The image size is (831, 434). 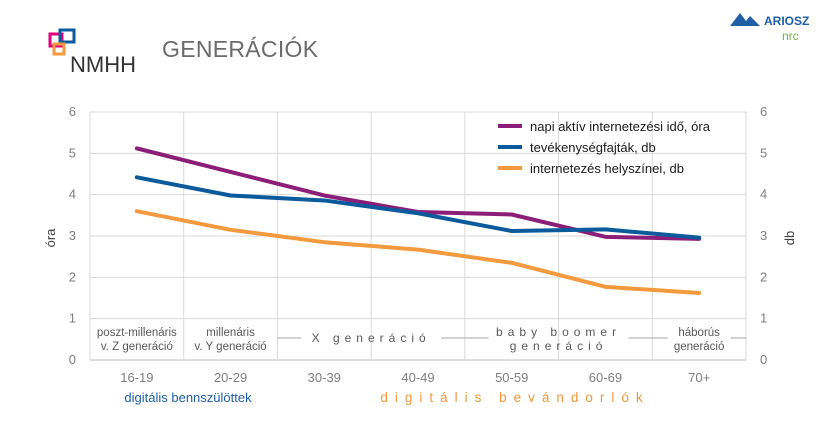 I want to click on y-tick-left: 6, so click(x=72, y=111).